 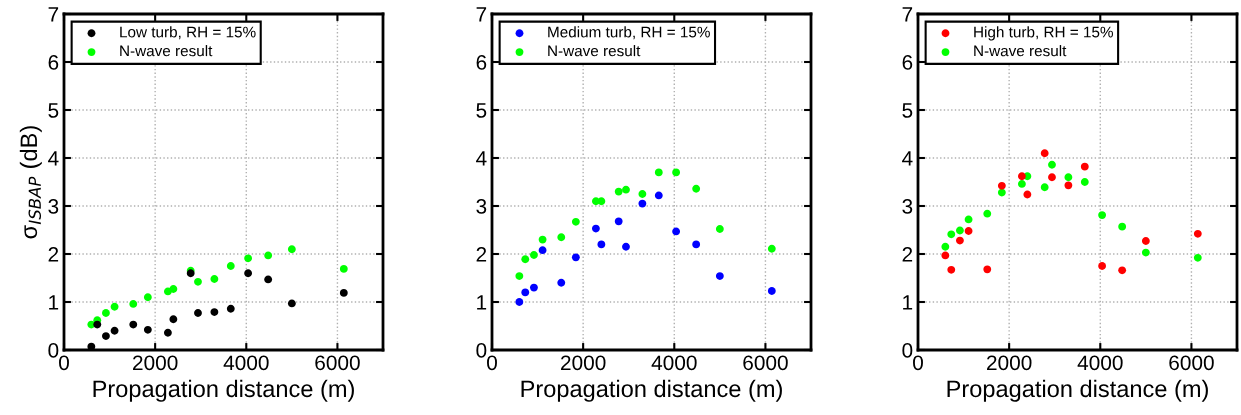 What do you see at coordinates (188, 33) in the screenshot?
I see `legend-label: Low turb, RH = 15%` at bounding box center [188, 33].